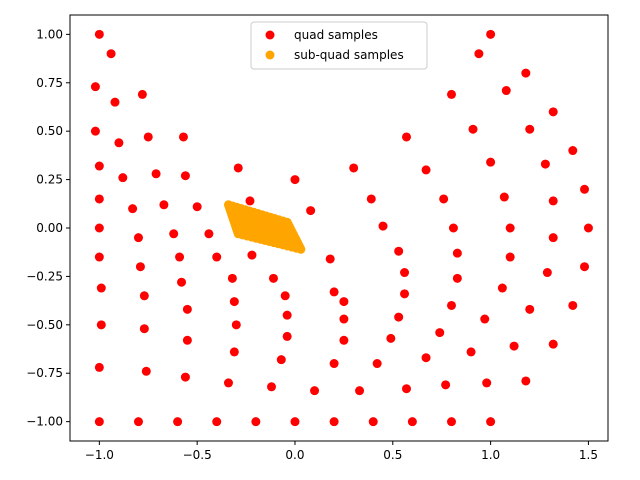 Image resolution: width=640 pixels, height=480 pixels. What do you see at coordinates (339, 45) in the screenshot?
I see `legend: quad samples sub-quad samples` at bounding box center [339, 45].